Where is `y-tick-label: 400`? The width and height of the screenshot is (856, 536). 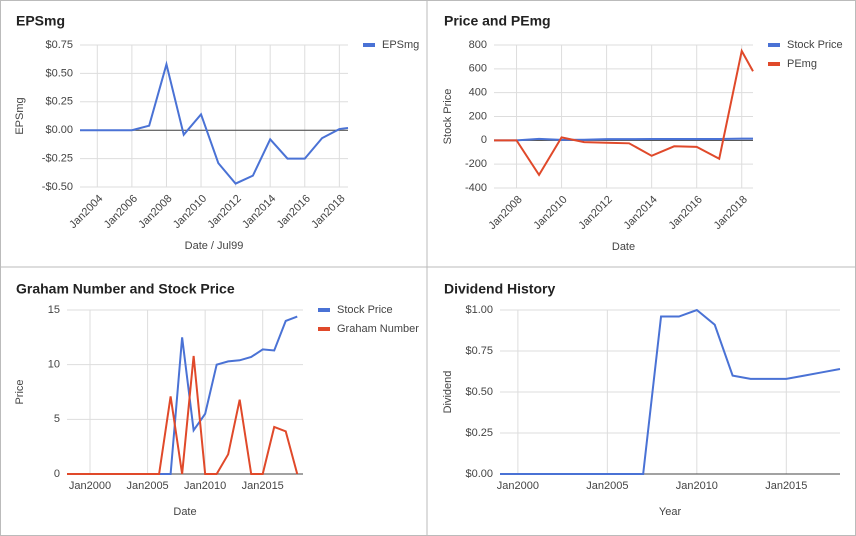
y-tick-label: 400 is located at coordinates (478, 93).